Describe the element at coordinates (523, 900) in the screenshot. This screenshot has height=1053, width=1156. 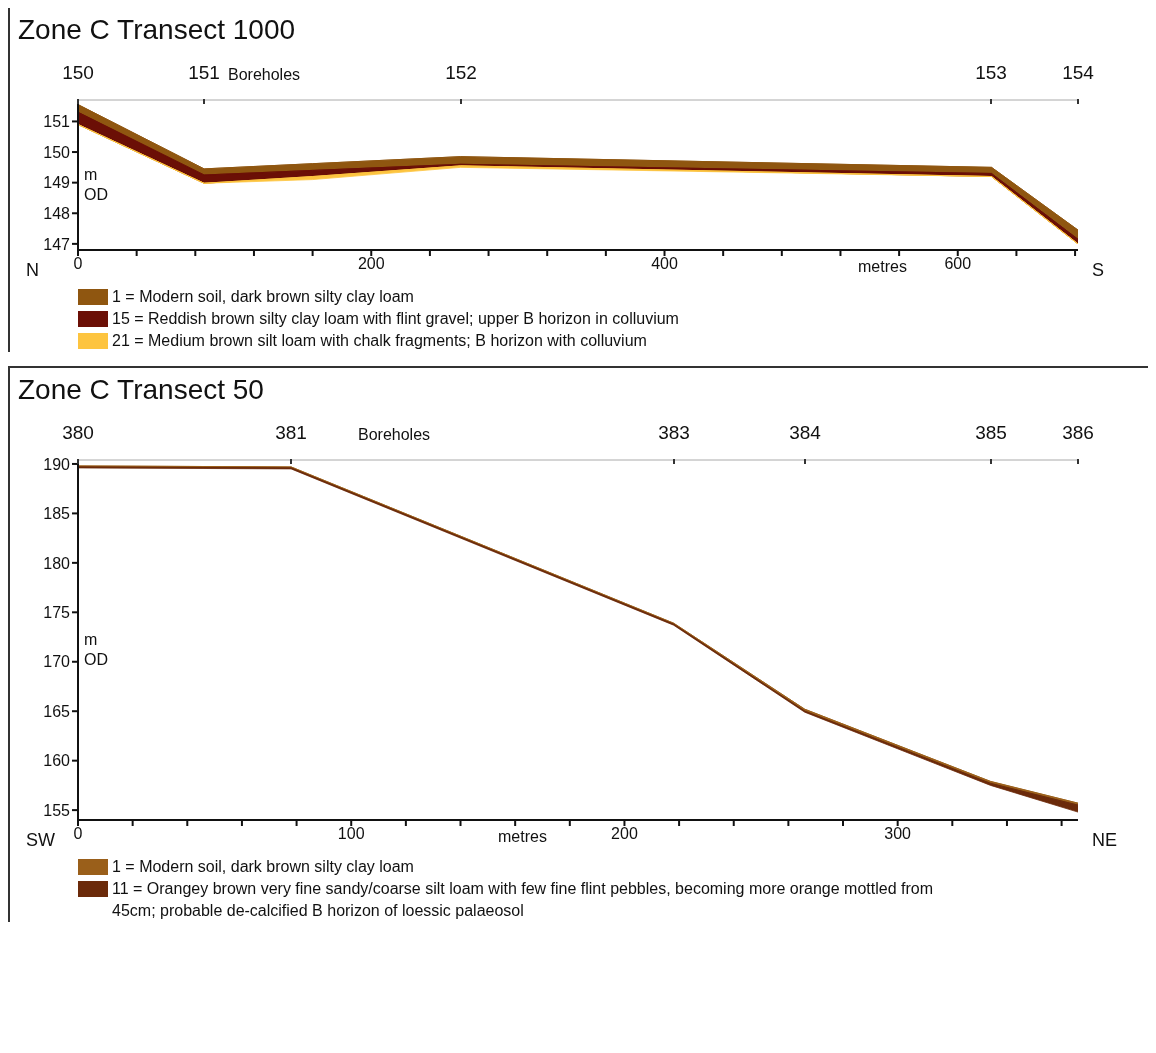
I see `legend-label: 11 = Orangey brown very fine sandy/coarse silt loam with few fine flint pebbles, becoming more orange mottled from 45cm; probable de-calcified B horizon of loessic palaeosol` at that location.